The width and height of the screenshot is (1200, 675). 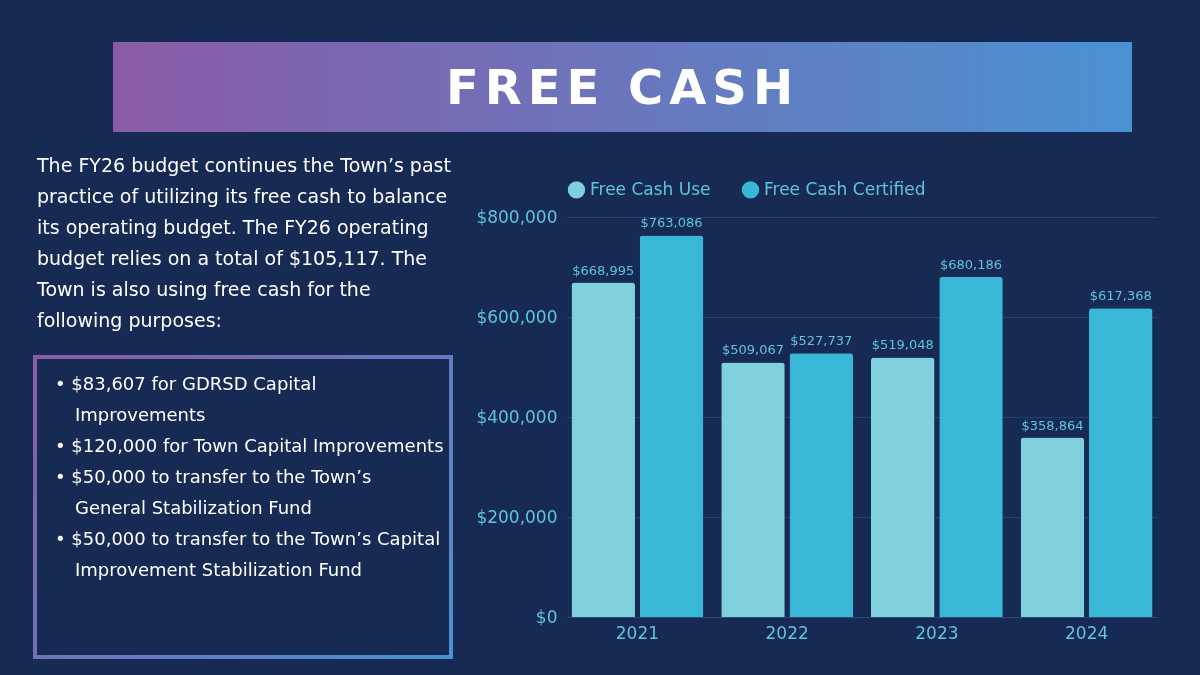 What do you see at coordinates (622, 87) in the screenshot?
I see `chart-title: FREE CASH` at bounding box center [622, 87].